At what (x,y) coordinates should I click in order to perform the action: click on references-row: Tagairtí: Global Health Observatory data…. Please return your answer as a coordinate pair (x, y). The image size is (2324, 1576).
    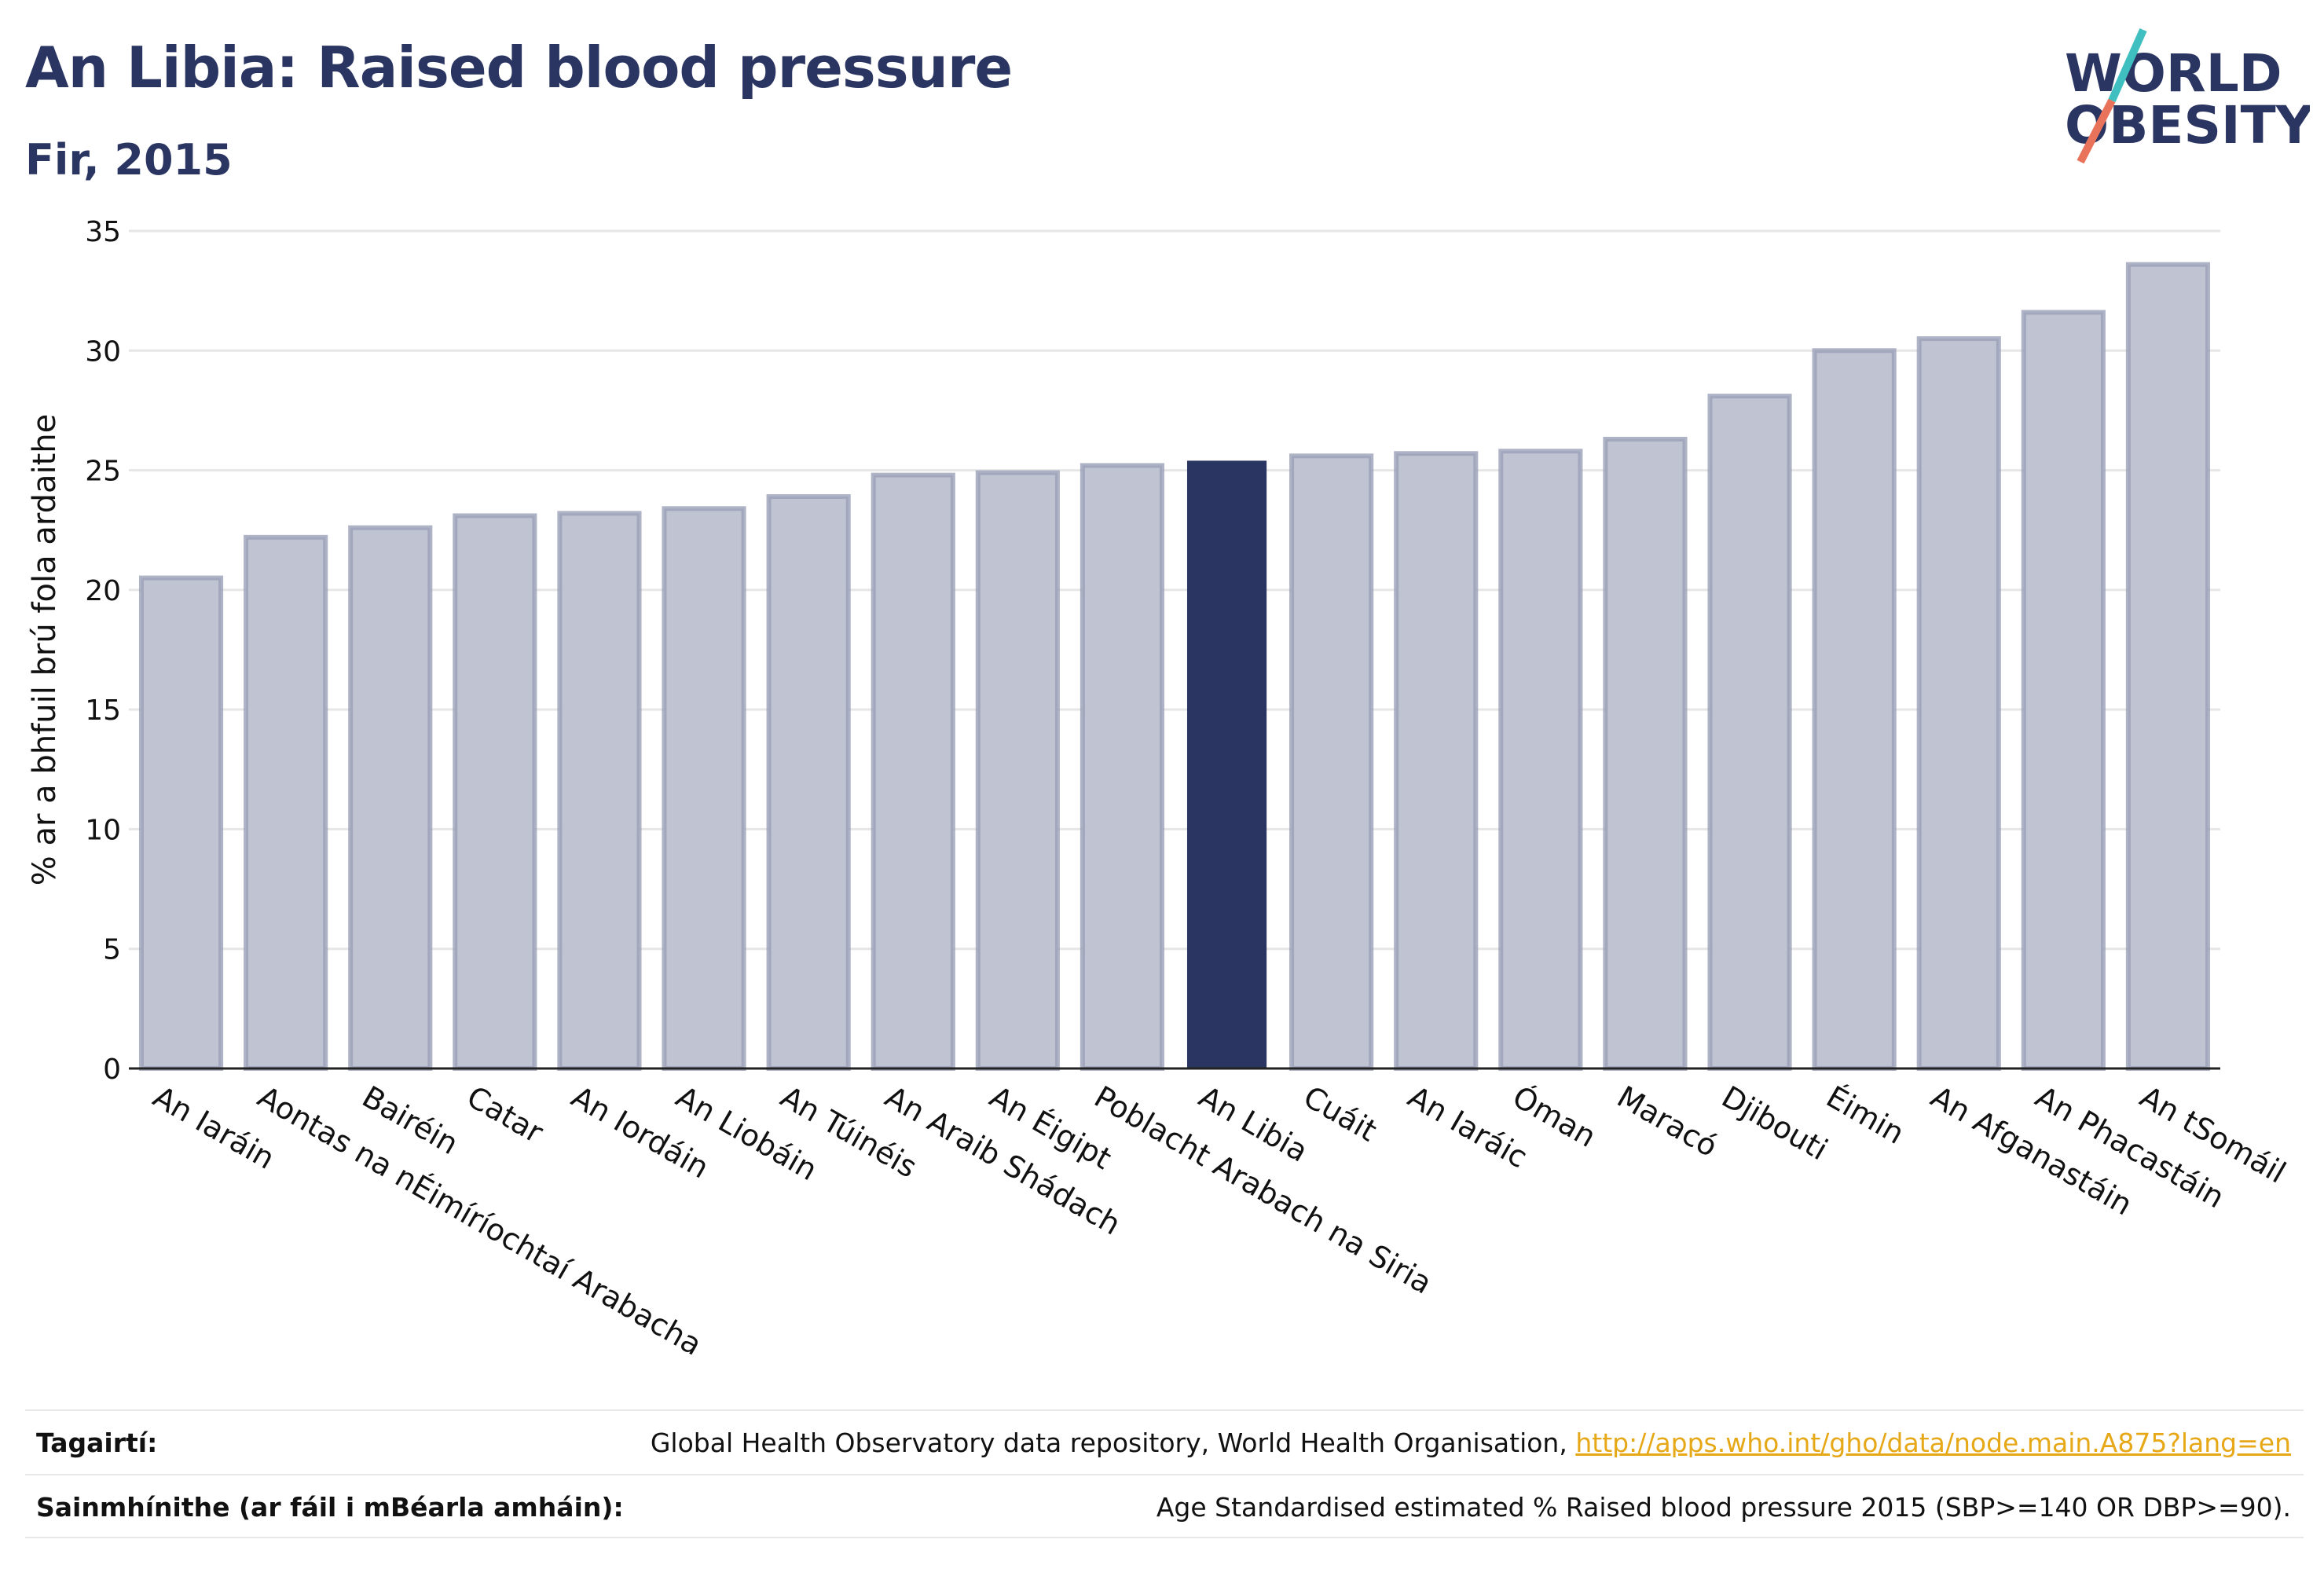
    Looking at the image, I should click on (1164, 1441).